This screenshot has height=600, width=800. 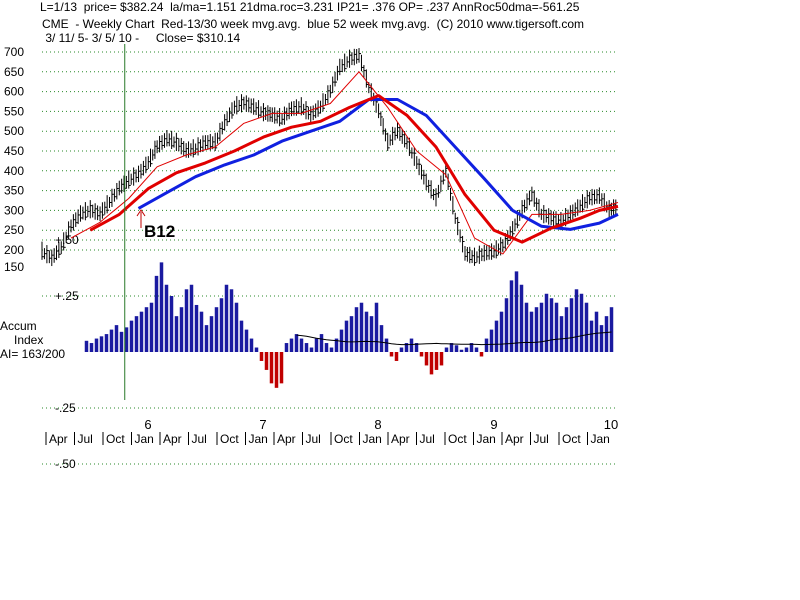 I want to click on y-tick-label: 400, so click(x=14, y=171).